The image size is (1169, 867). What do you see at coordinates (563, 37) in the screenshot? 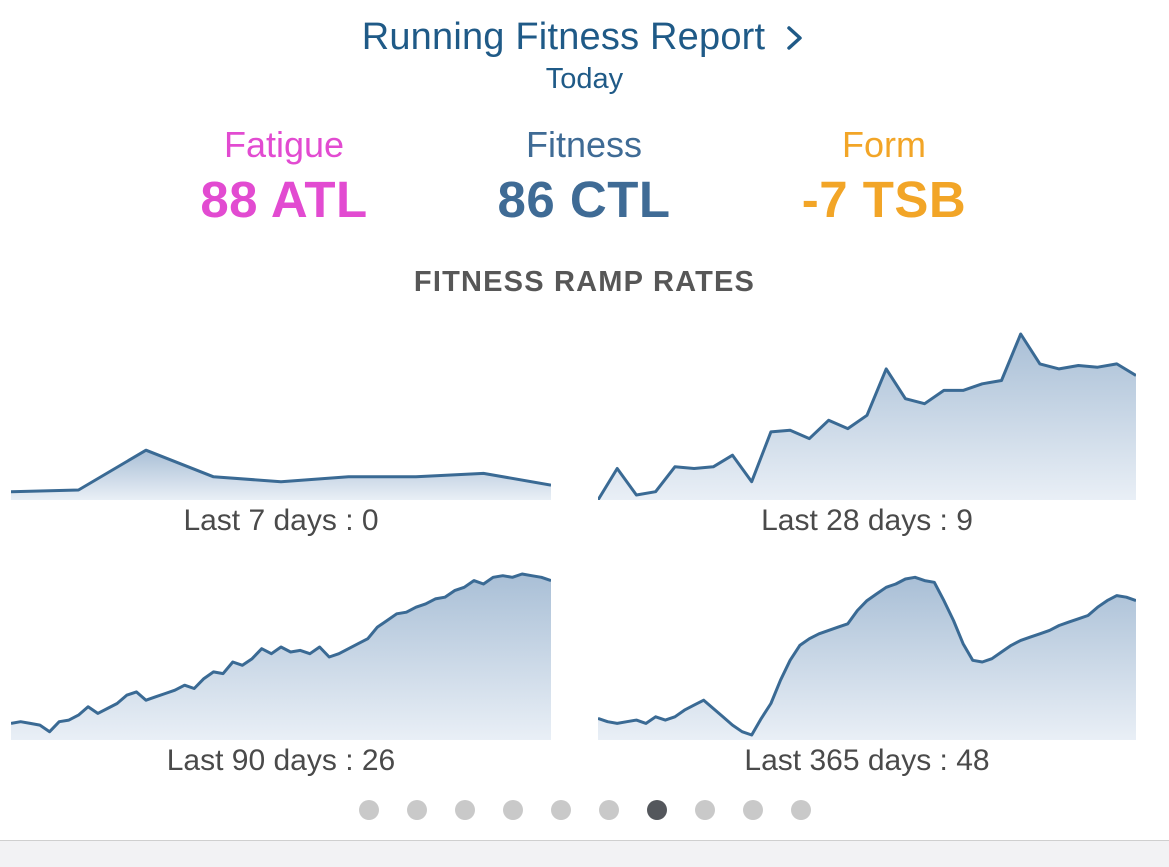
I see `report-title: Running Fitness Report` at bounding box center [563, 37].